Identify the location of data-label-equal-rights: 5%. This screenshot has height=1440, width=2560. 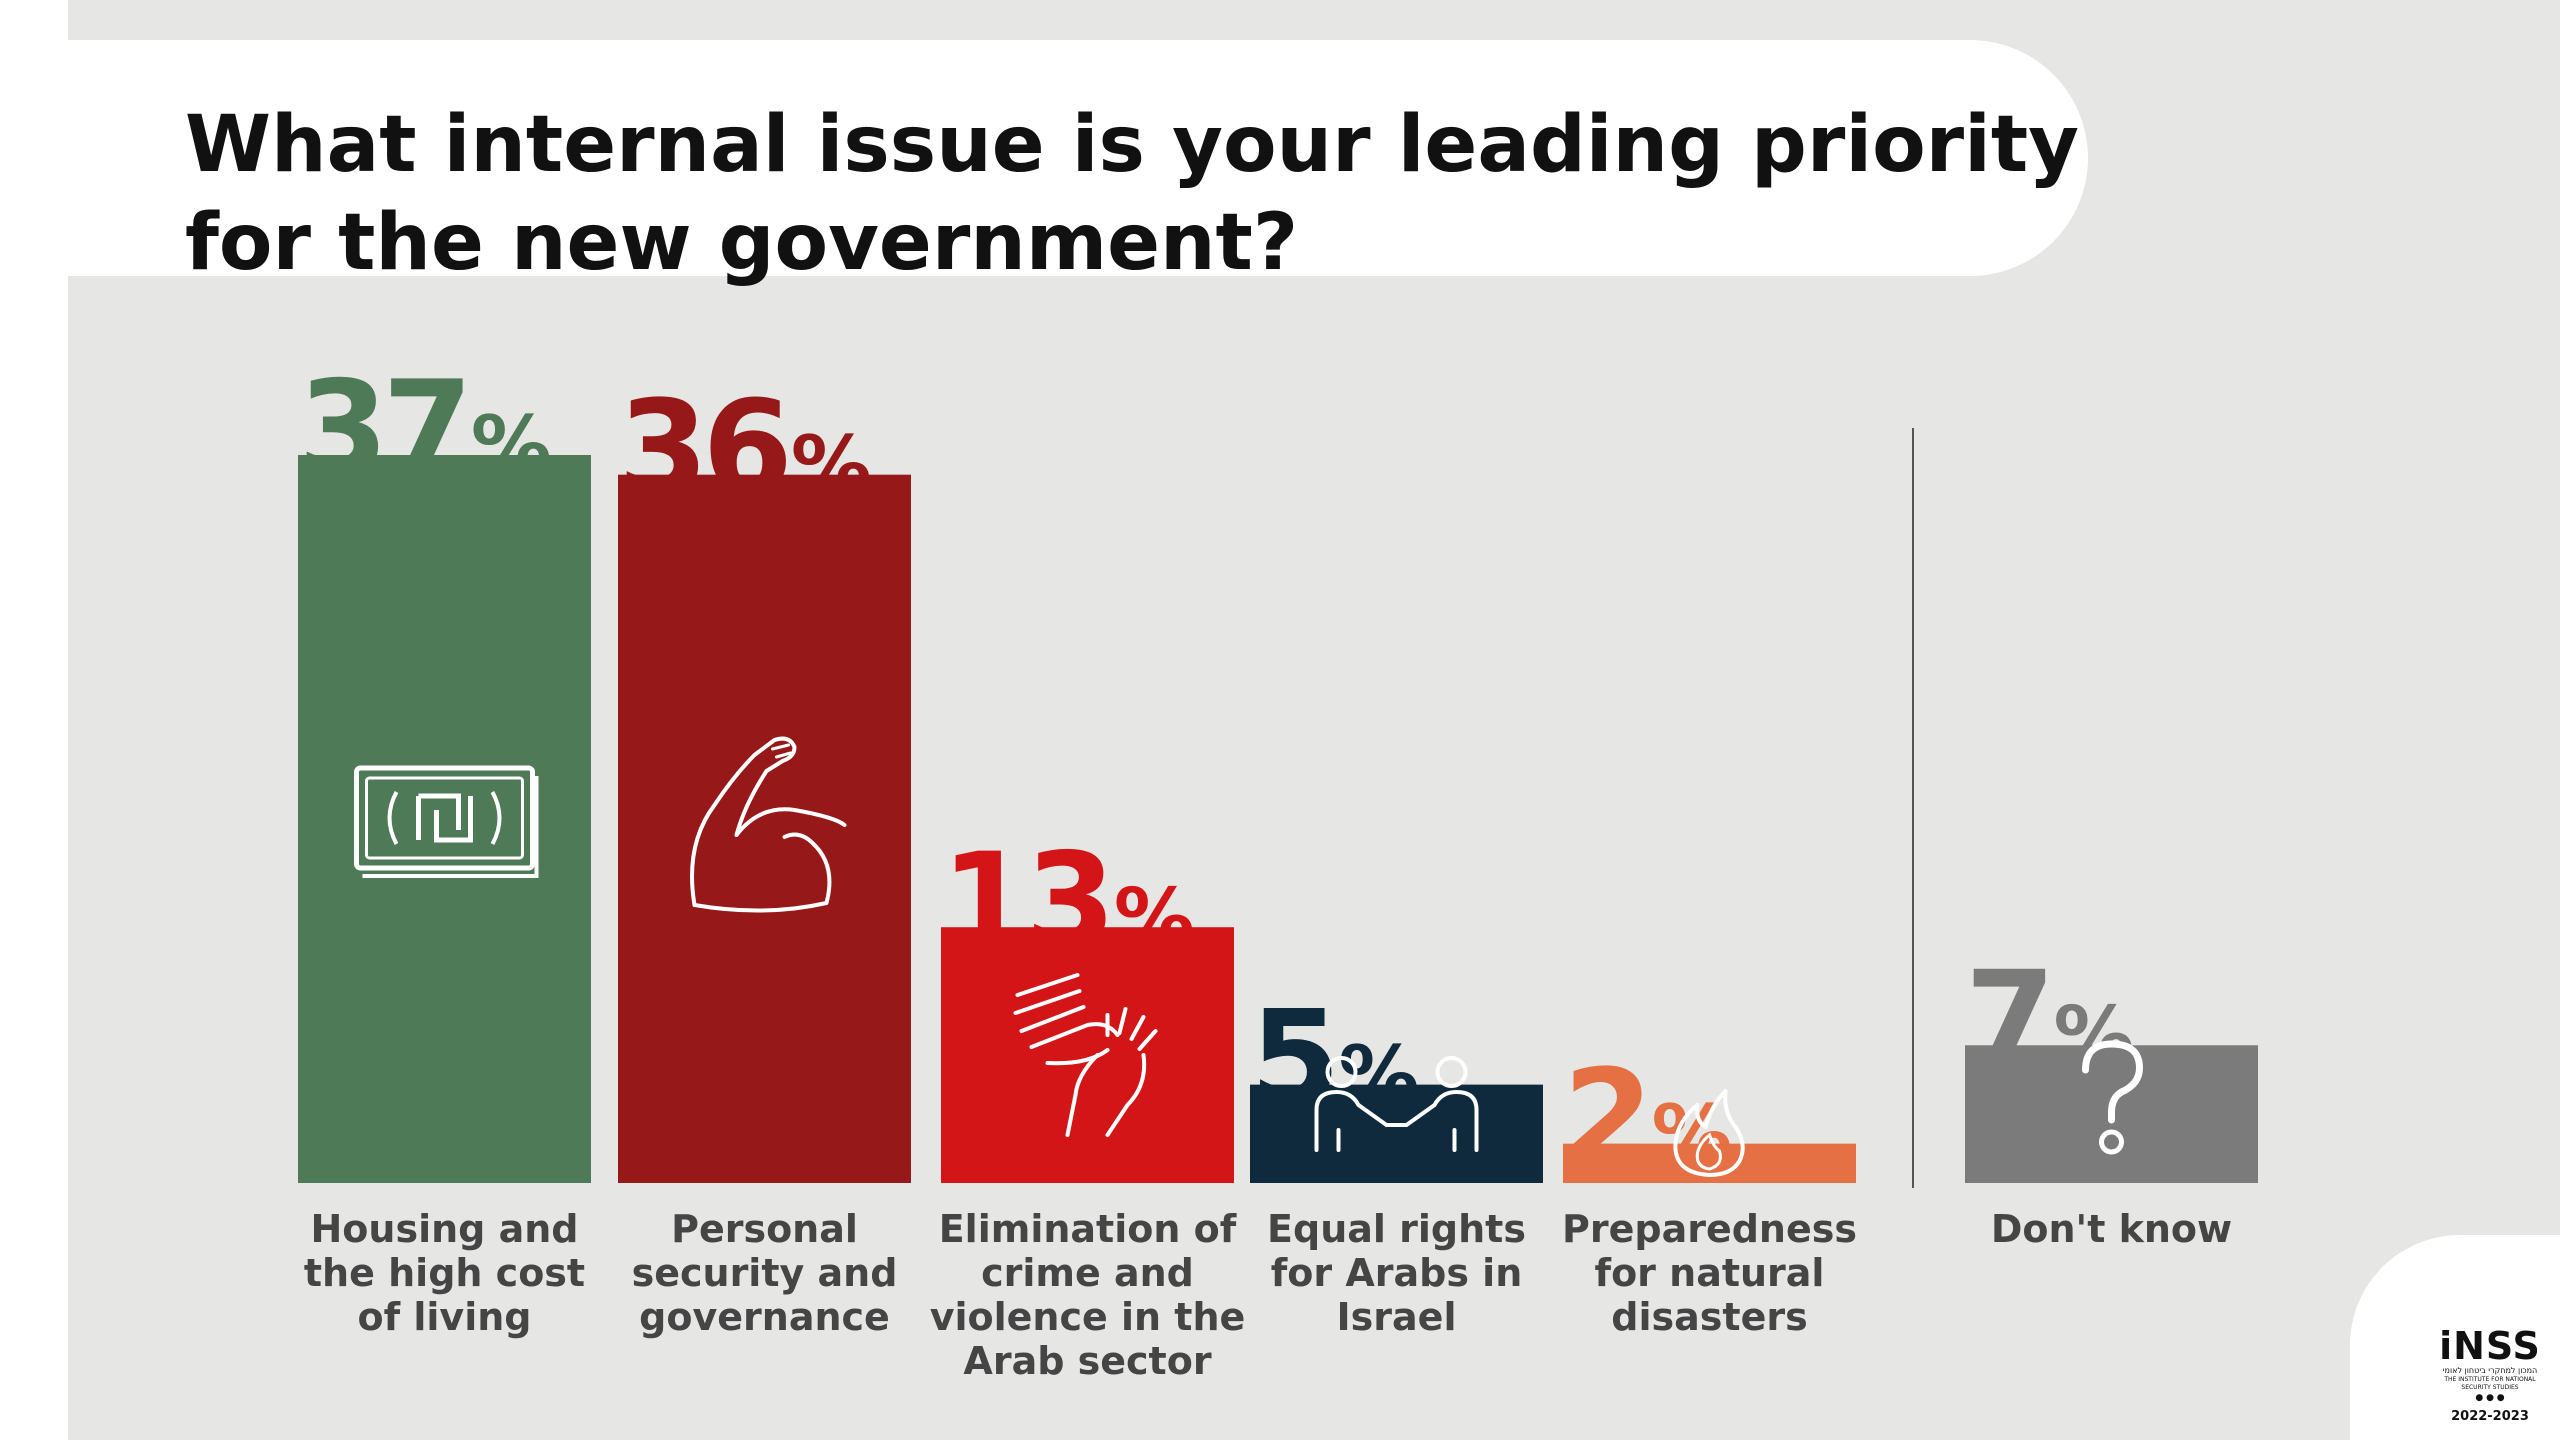
(1334, 1058).